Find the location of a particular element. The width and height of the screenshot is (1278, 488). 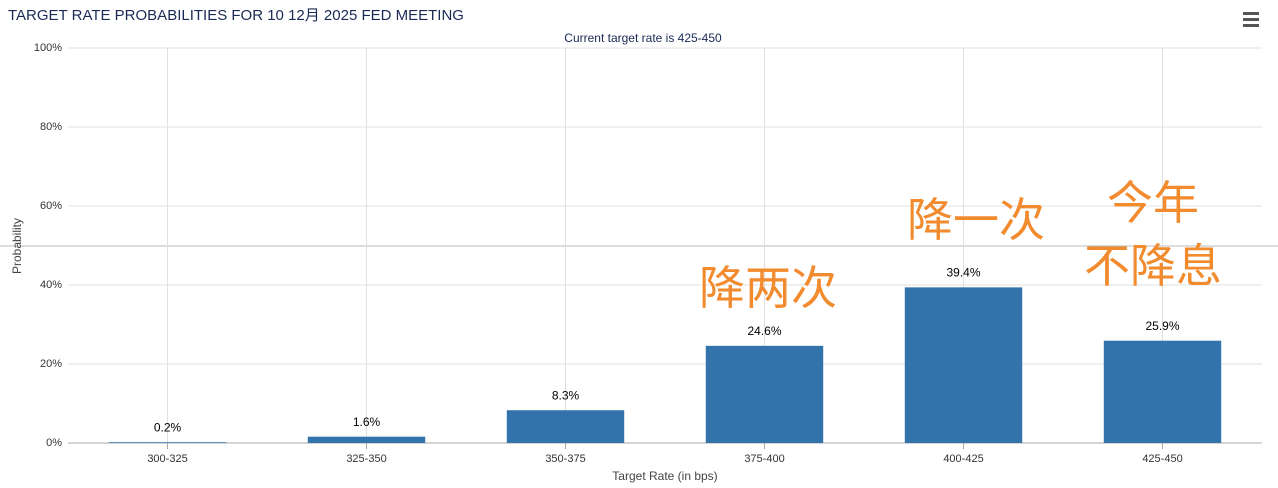

x-tick-label: 325-350 is located at coordinates (366, 459).